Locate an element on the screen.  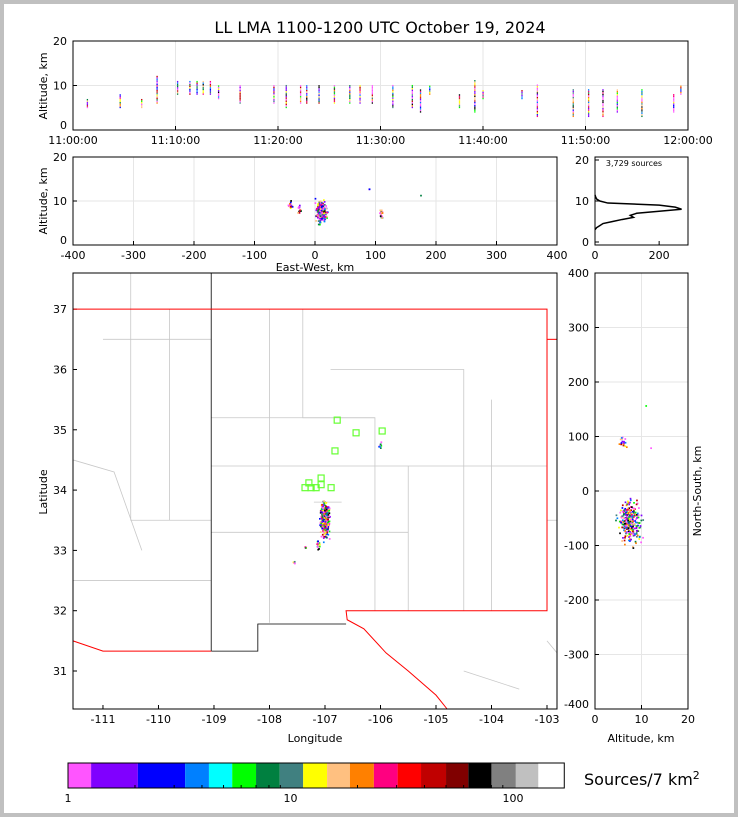
y-tick-label: -200 is located at coordinates (576, 600).